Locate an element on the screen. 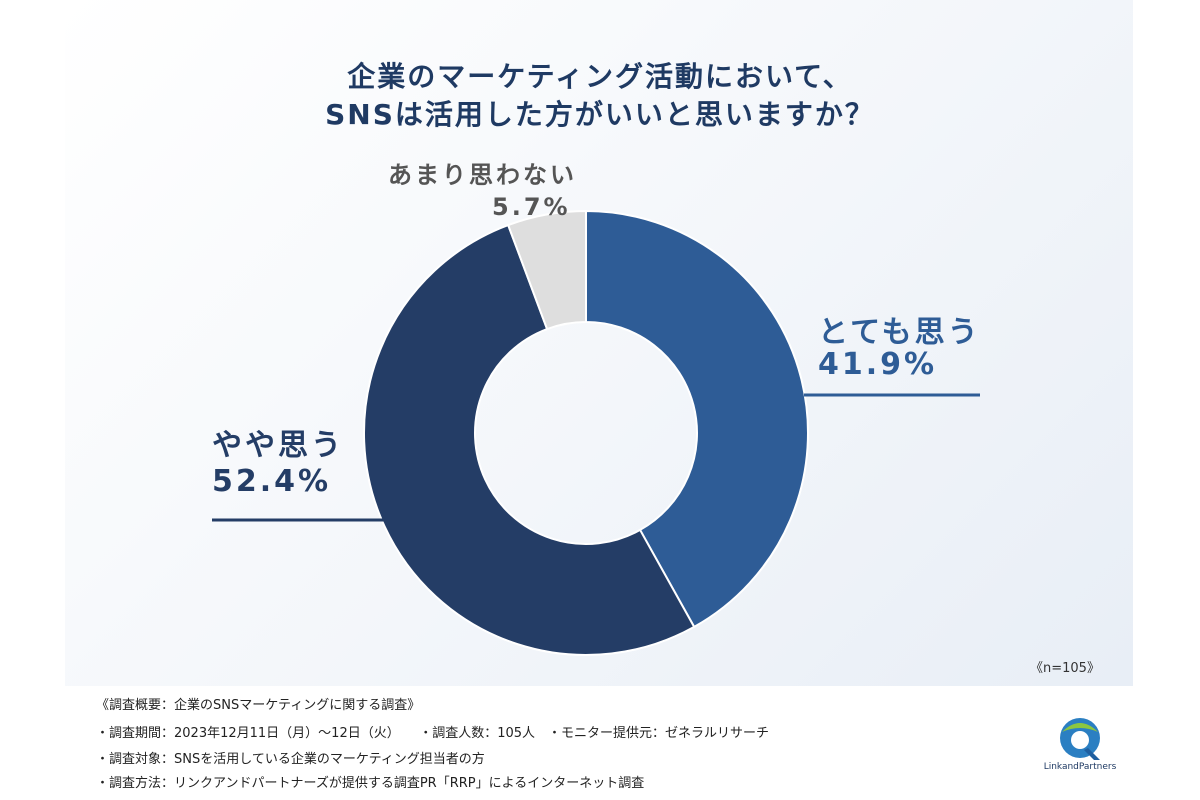  slice-value-amari: 5.7% is located at coordinates (531, 207).